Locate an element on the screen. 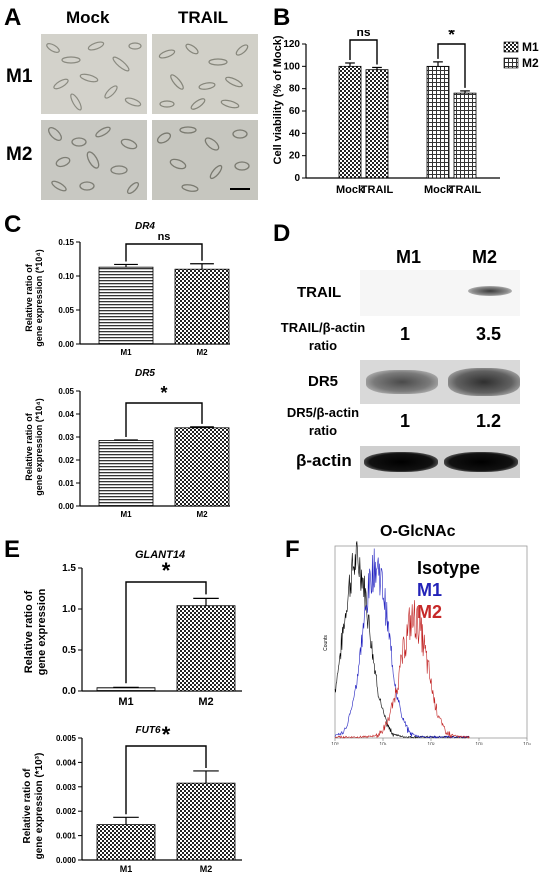 The width and height of the screenshot is (547, 880). chart-e-fut6-sig-label: * is located at coordinates (166, 734).